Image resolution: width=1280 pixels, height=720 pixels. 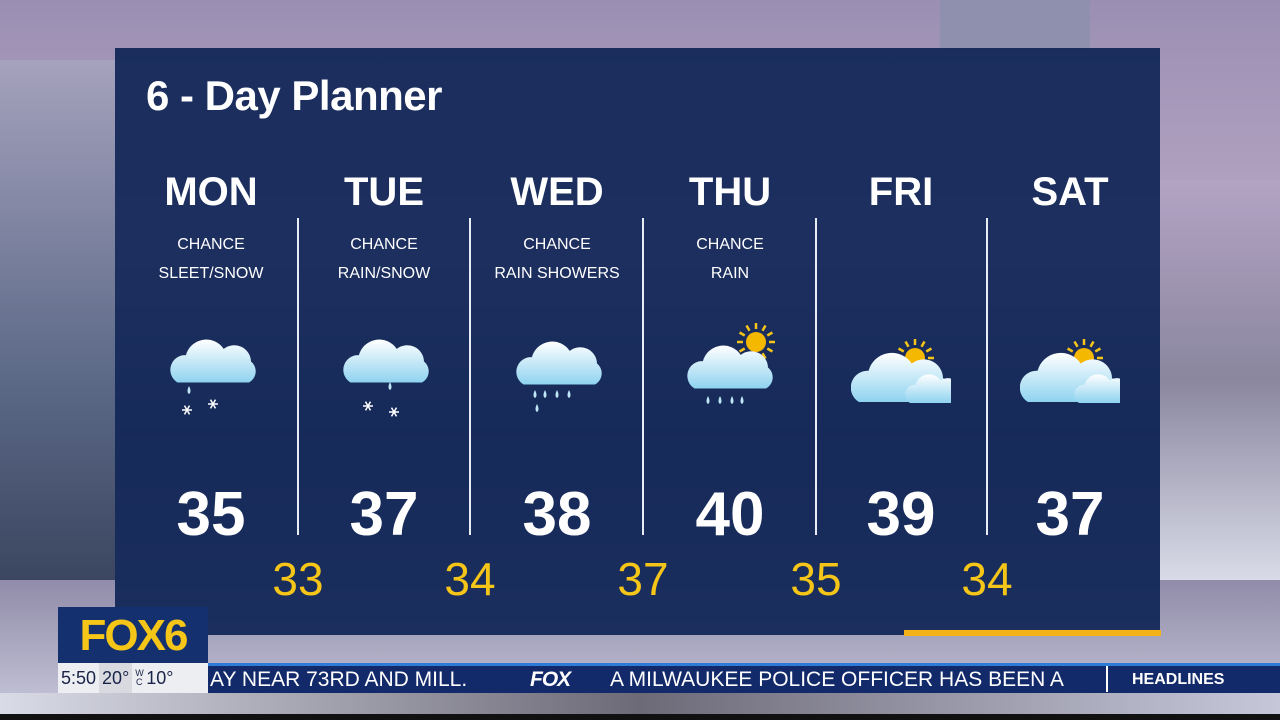 I want to click on condition-text: CHANCE SLEET/SNOW, so click(x=211, y=259).